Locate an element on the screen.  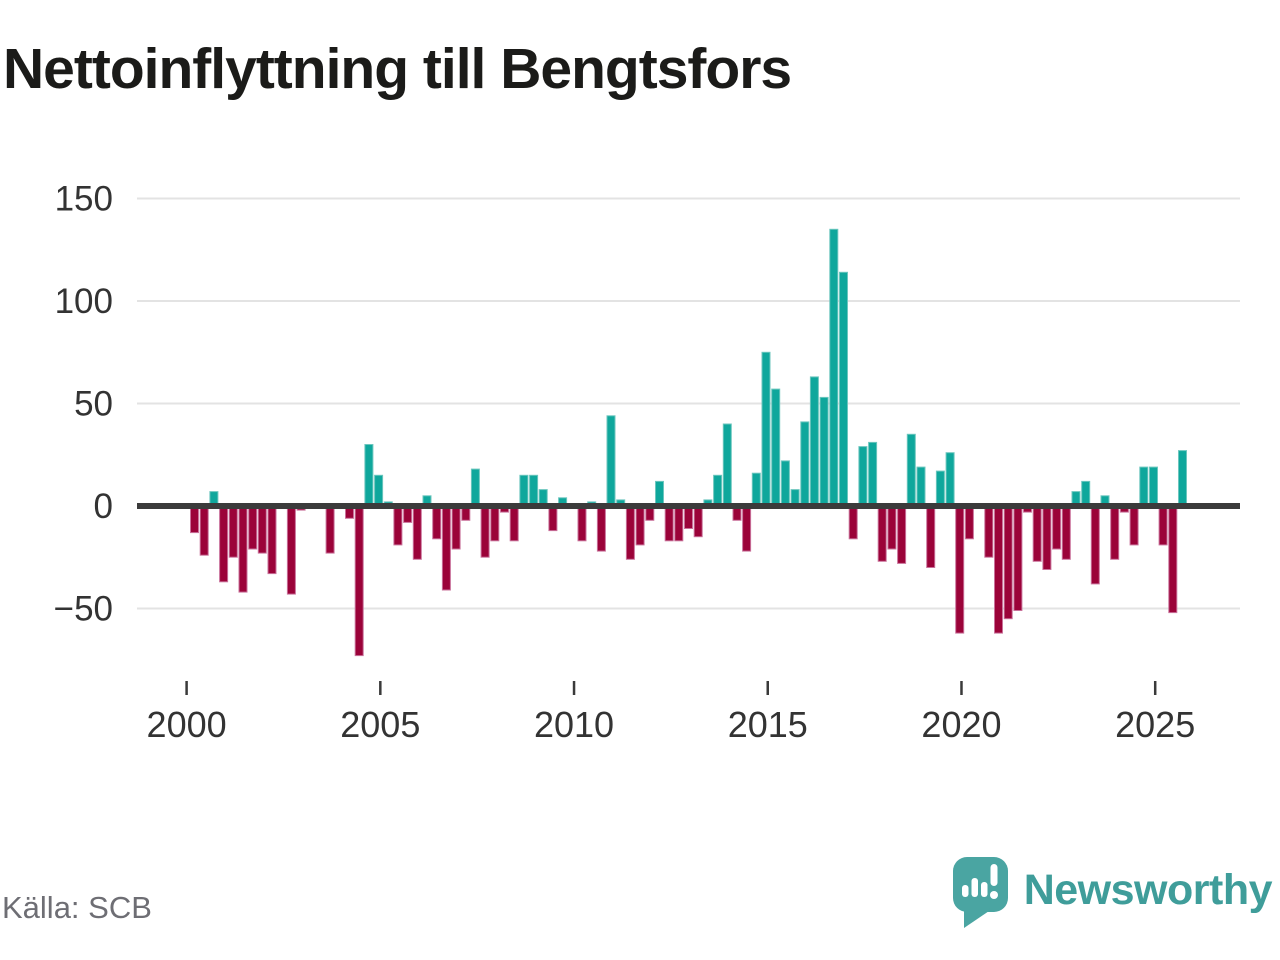
newsworthy-logo-icon is located at coordinates (980, 892).